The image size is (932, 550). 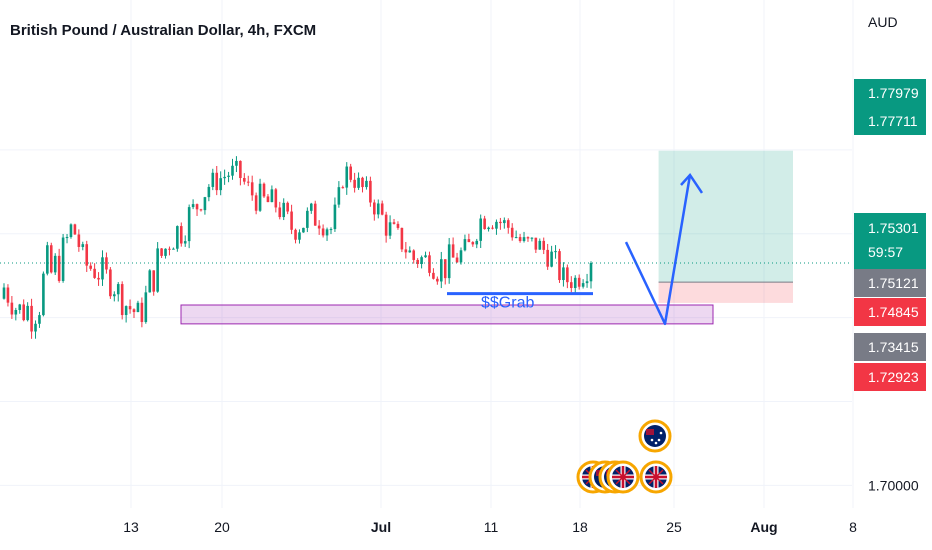 I want to click on currency-label: AUD, so click(x=883, y=22).